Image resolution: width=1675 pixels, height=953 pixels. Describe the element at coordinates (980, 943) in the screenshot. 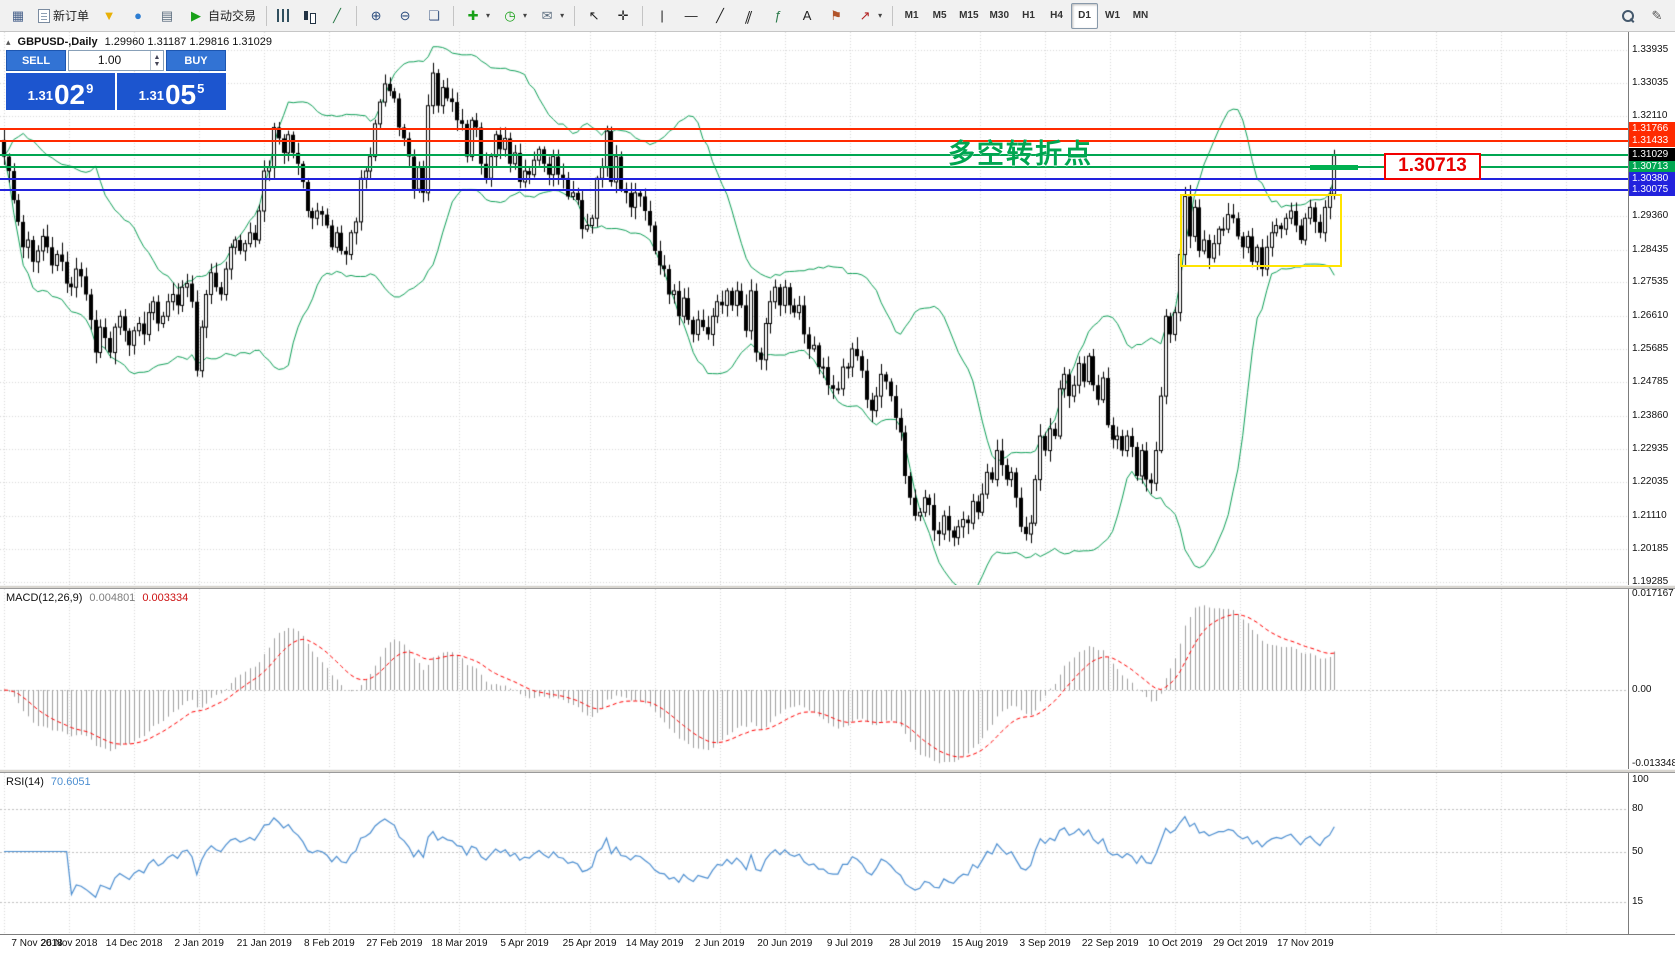

I see `date-label: 15 Aug 2019` at that location.